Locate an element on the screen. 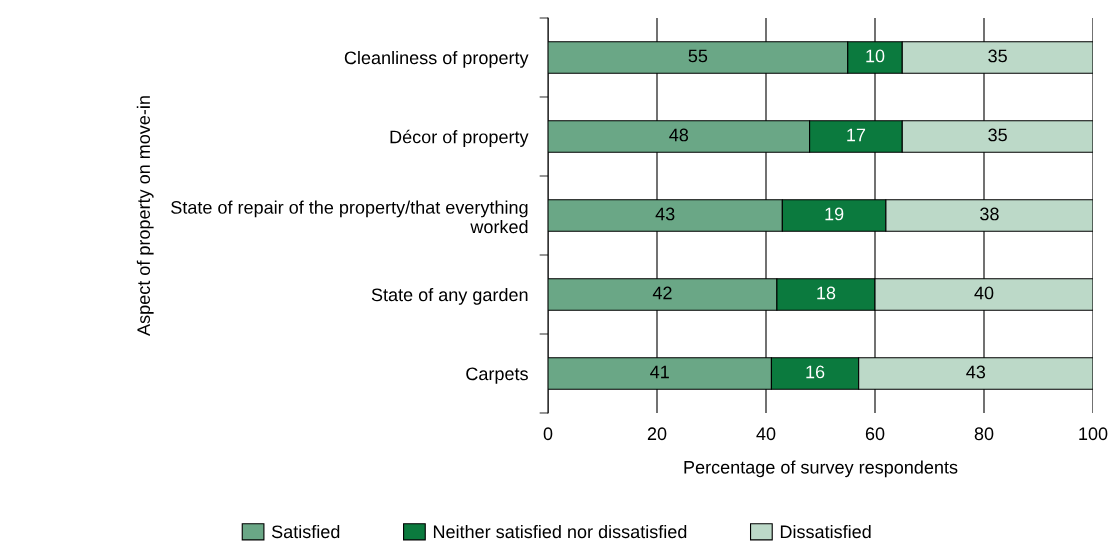  y-tick-label: Carpets is located at coordinates (497, 375).